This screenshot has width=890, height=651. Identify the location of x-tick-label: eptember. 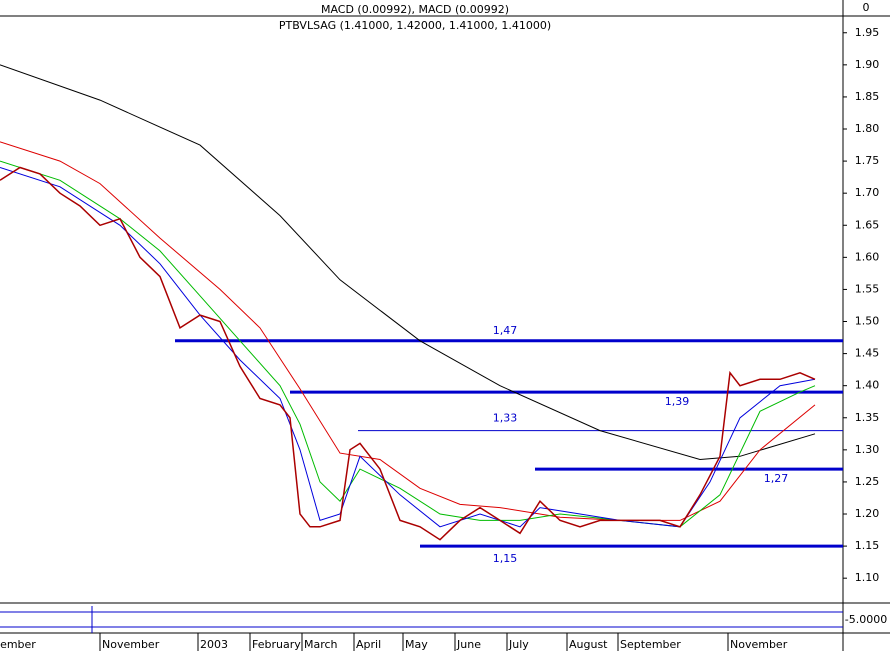
(18, 644).